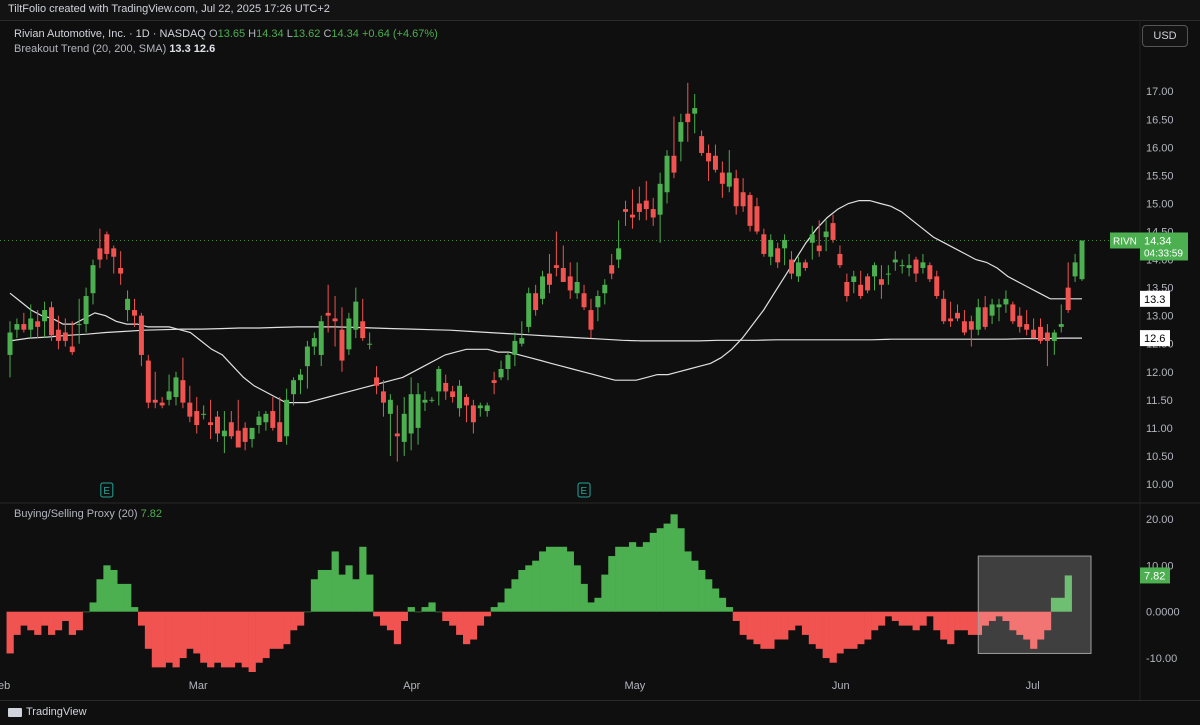 Image resolution: width=1200 pixels, height=725 pixels. Describe the element at coordinates (1165, 36) in the screenshot. I see `currency-button: USD` at that location.